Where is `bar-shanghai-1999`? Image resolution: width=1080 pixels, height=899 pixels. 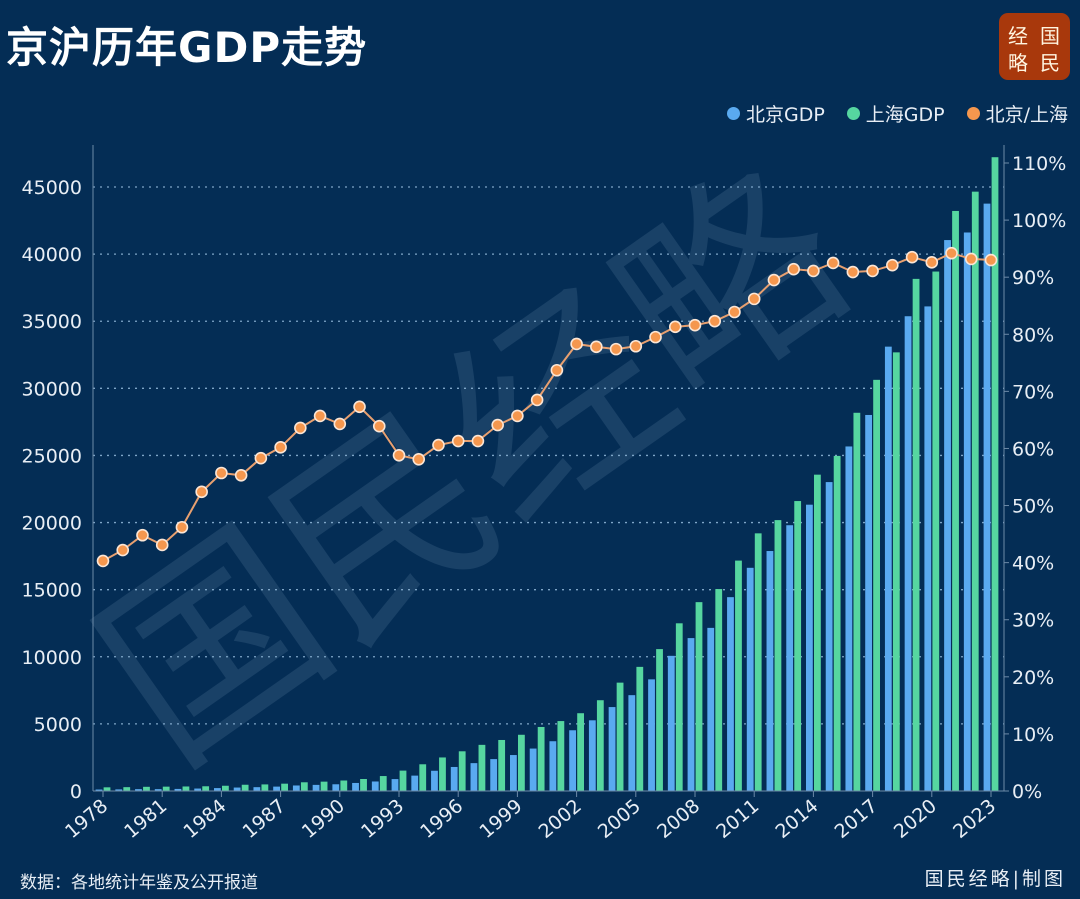
bar-shanghai-1999 is located at coordinates (521, 762).